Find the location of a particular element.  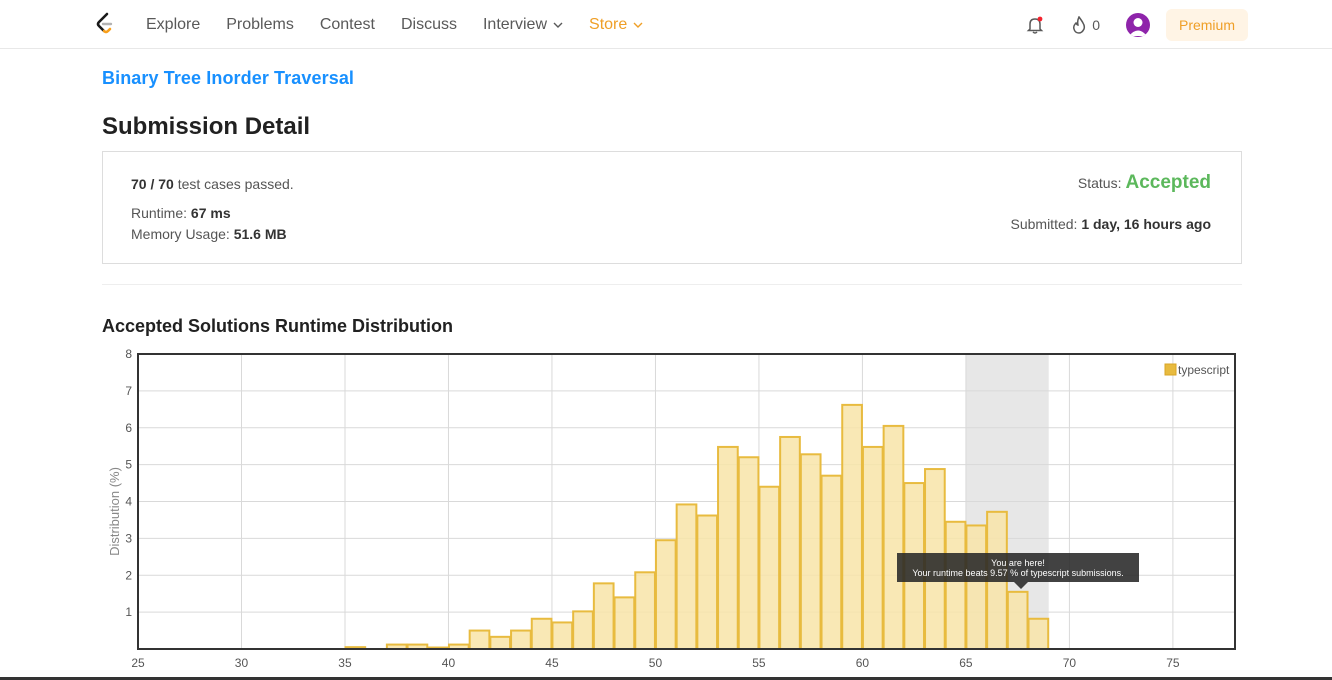

runtime: Runtime: 67 ms is located at coordinates (181, 213).